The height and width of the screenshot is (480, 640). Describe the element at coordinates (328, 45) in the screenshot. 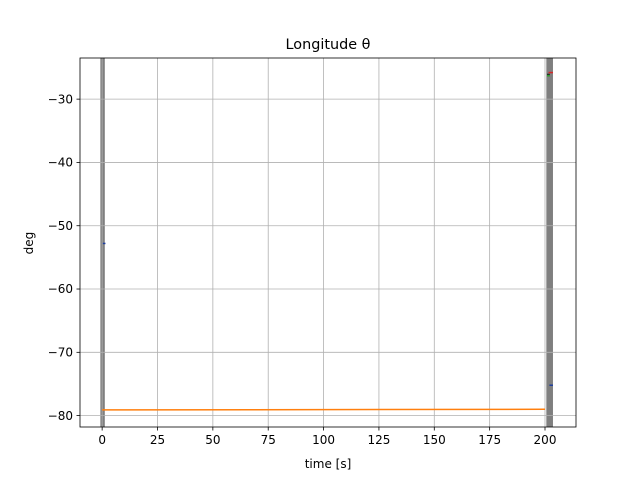

I see `chart-title: Longitude θ` at that location.